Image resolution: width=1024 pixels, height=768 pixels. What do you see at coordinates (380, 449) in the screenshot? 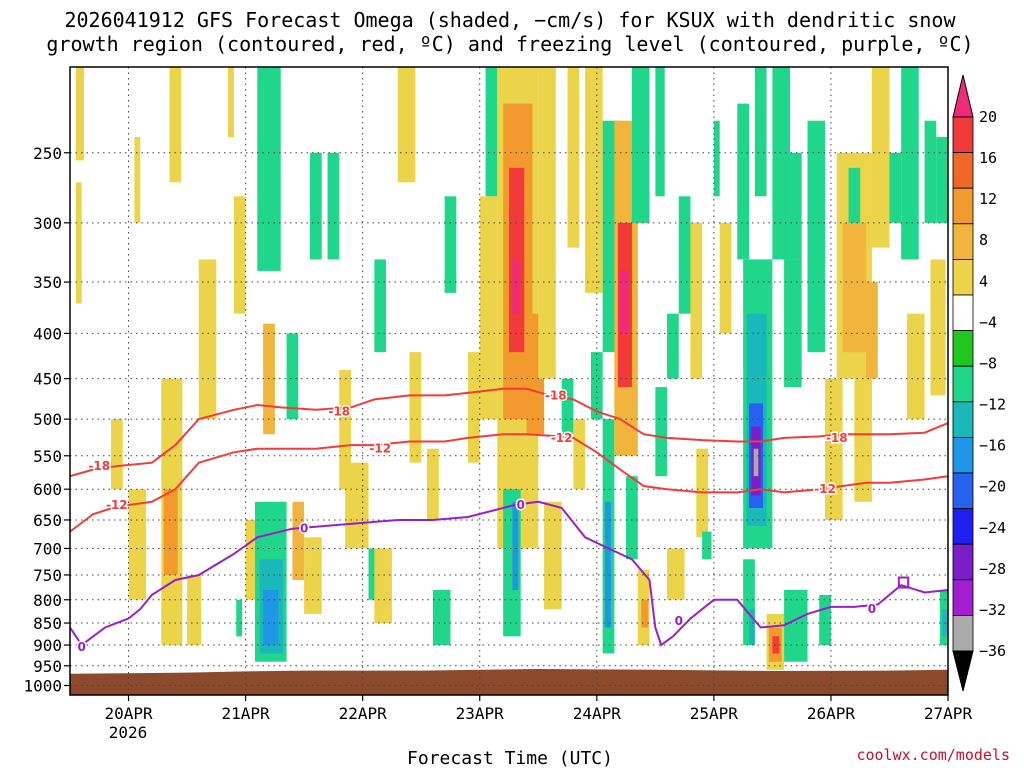
I see `contour-label-5: -12` at bounding box center [380, 449].